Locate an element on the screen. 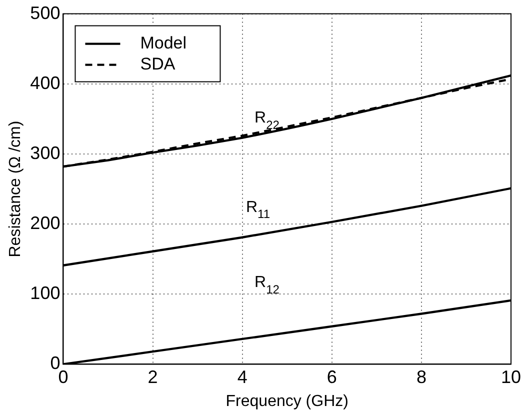  x-tick-label: 10 is located at coordinates (511, 376).